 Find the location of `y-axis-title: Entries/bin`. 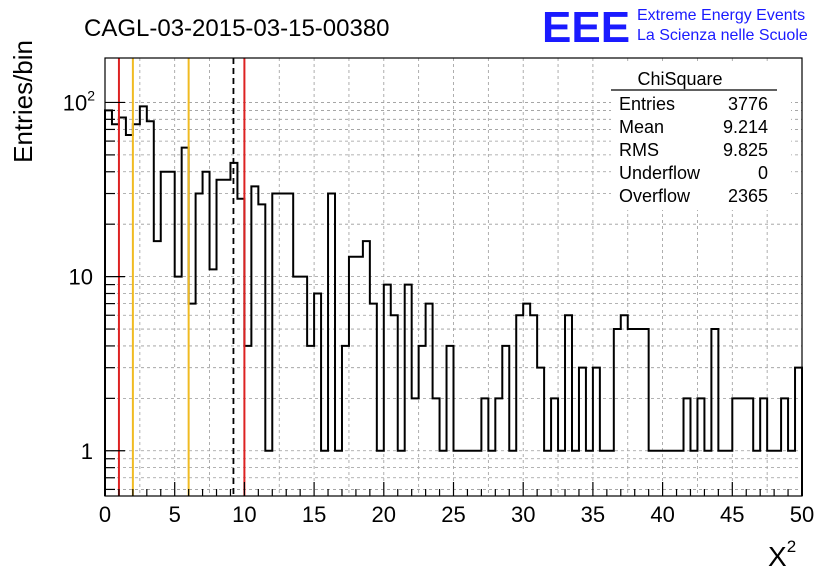

y-axis-title: Entries/bin is located at coordinates (23, 101).